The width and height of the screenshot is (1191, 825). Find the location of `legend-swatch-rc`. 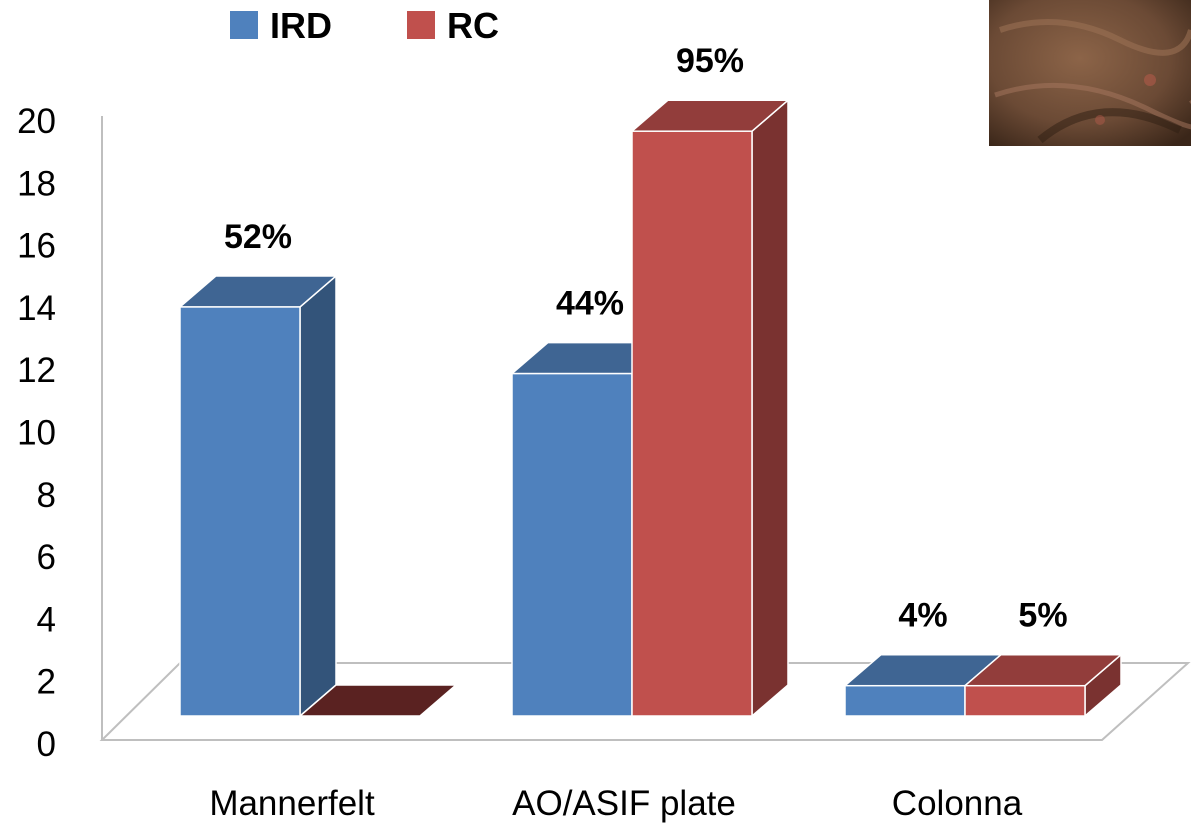

legend-swatch-rc is located at coordinates (421, 25).